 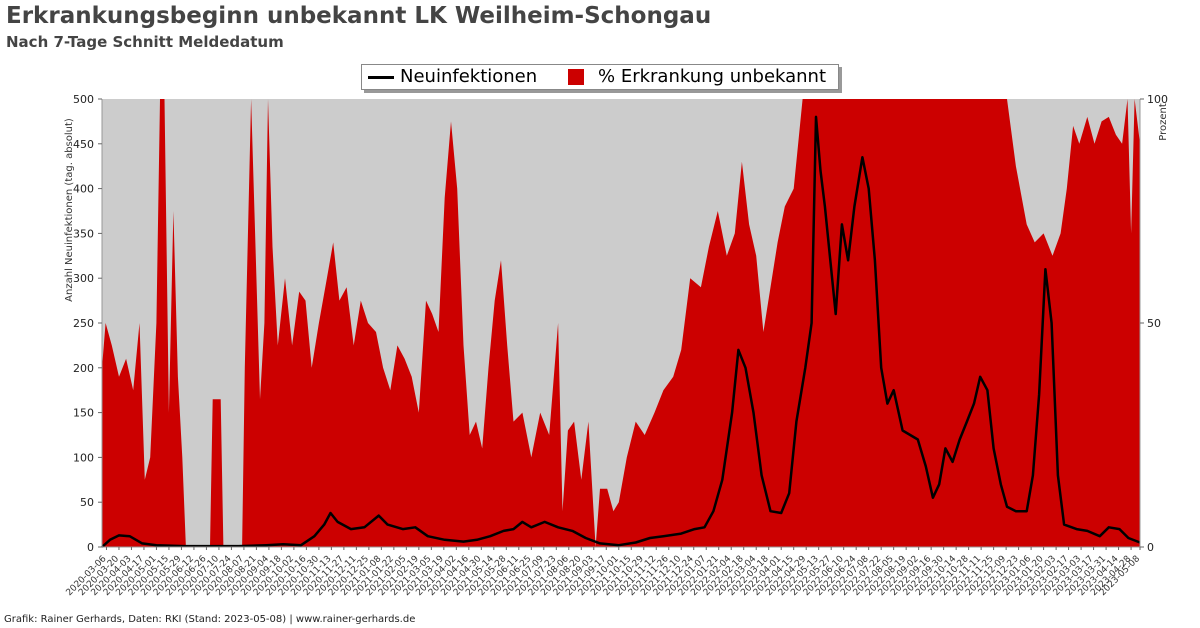 What do you see at coordinates (1163, 122) in the screenshot?
I see `y2-axis-label: Prozent` at bounding box center [1163, 122].